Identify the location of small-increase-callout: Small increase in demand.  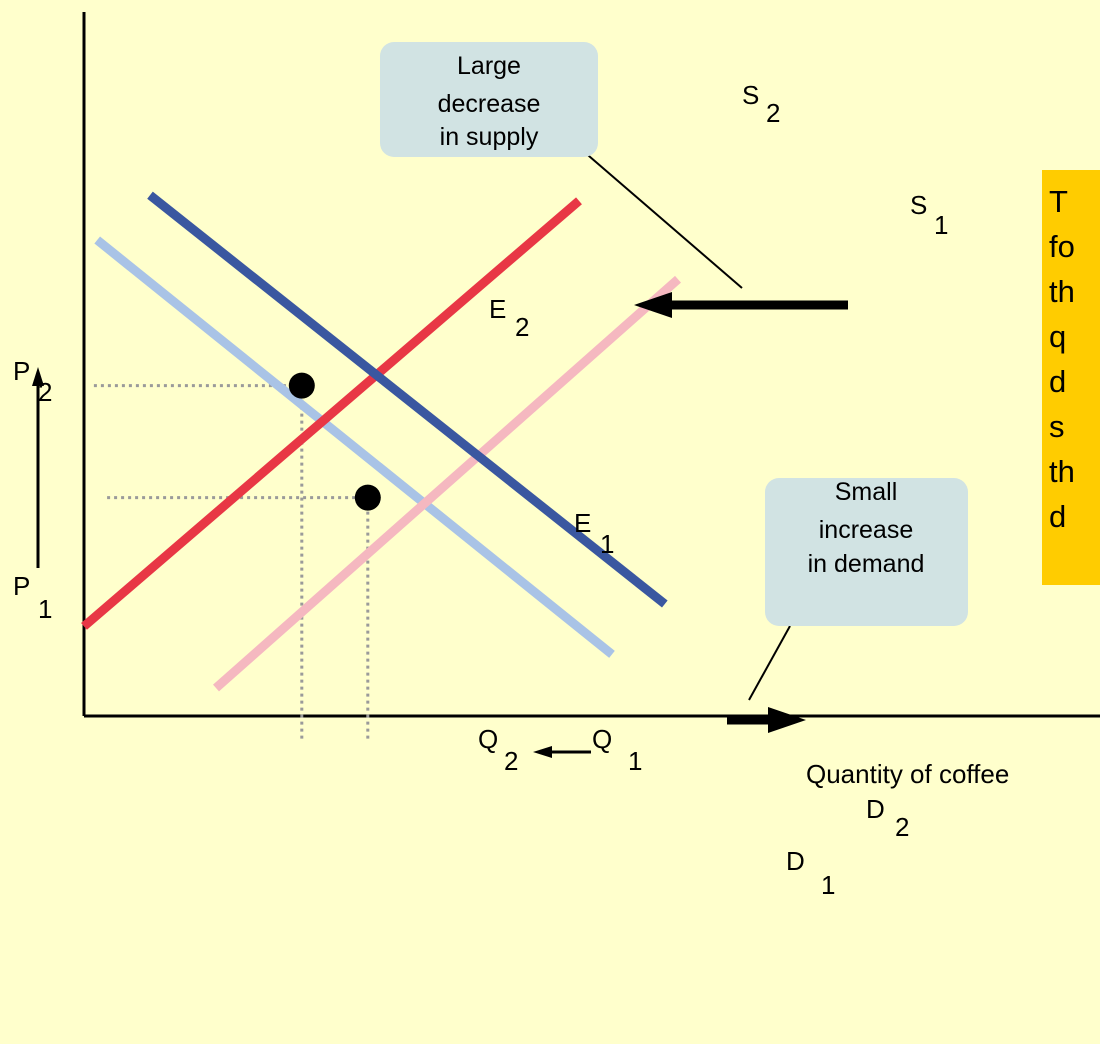
(866, 552).